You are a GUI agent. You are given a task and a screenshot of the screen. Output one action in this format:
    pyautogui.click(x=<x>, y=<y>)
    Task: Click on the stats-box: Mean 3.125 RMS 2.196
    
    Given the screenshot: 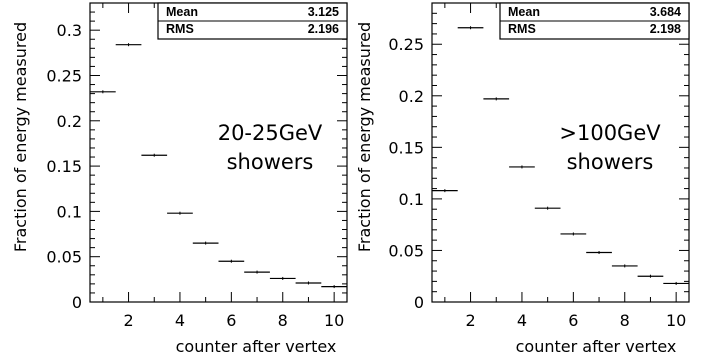 What is the action you would take?
    pyautogui.click(x=252, y=21)
    